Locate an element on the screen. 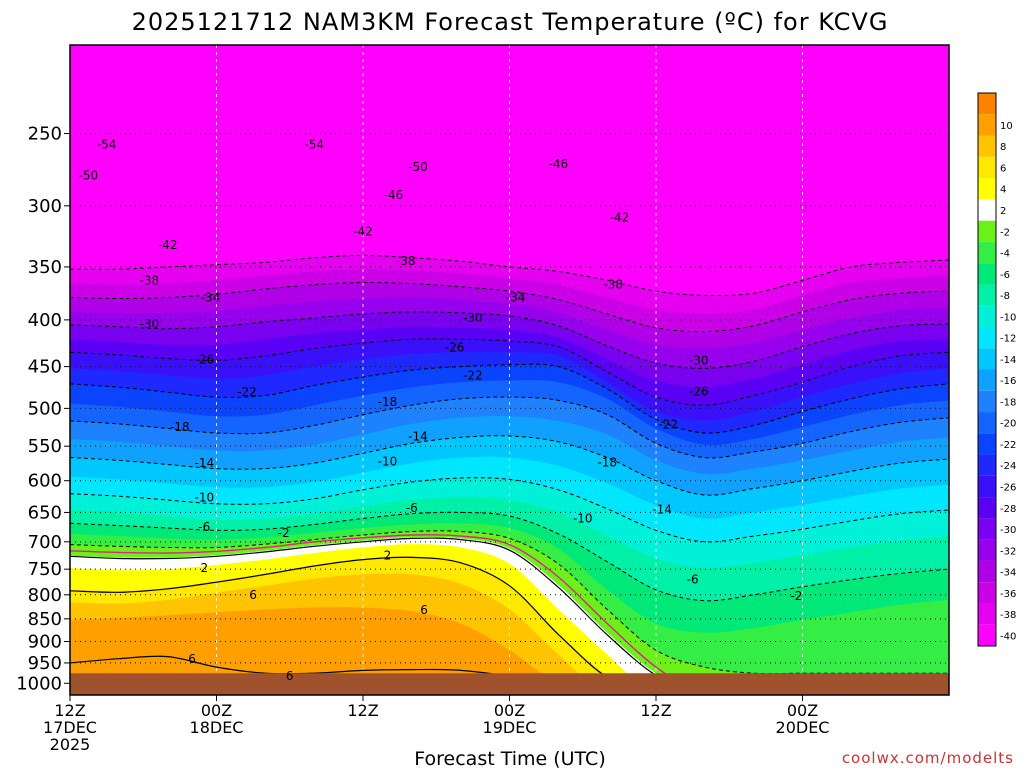 This screenshot has height=768, width=1024. colorbar-tick-label: -4 is located at coordinates (1005, 254).